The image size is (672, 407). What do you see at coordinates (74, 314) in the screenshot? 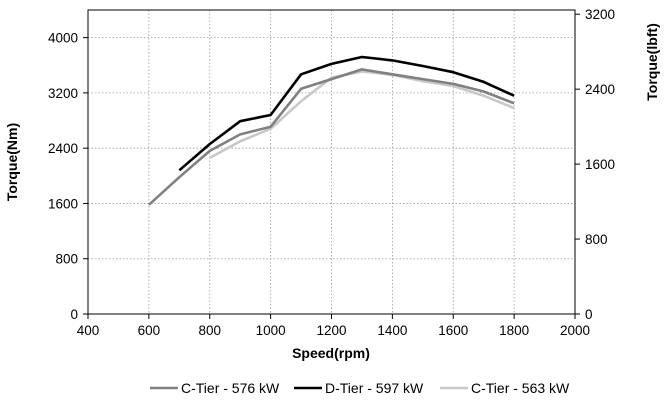
I see `y-left-tick-label: 0` at bounding box center [74, 314].